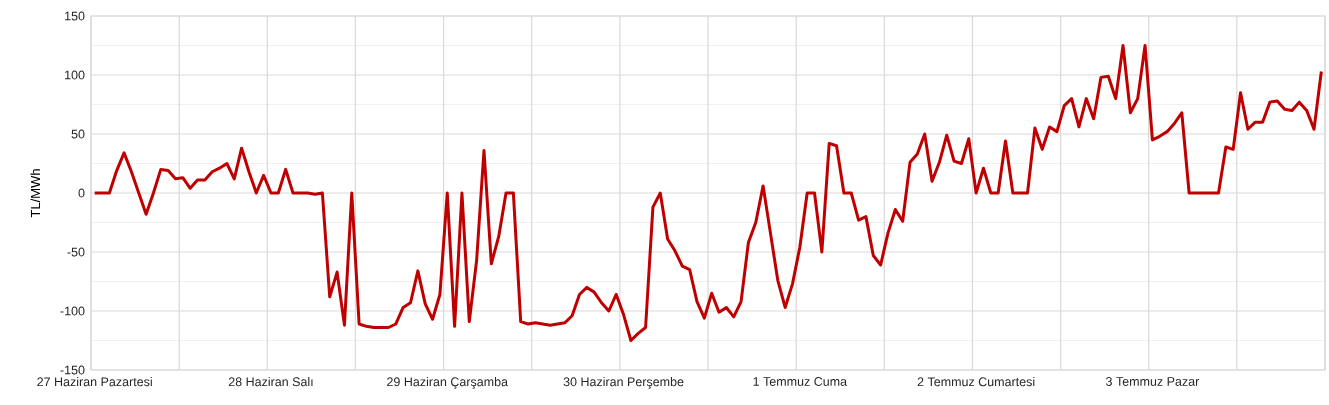  What do you see at coordinates (976, 382) in the screenshot?
I see `x-tick-label: 2 Temmuz Cumartesi` at bounding box center [976, 382].